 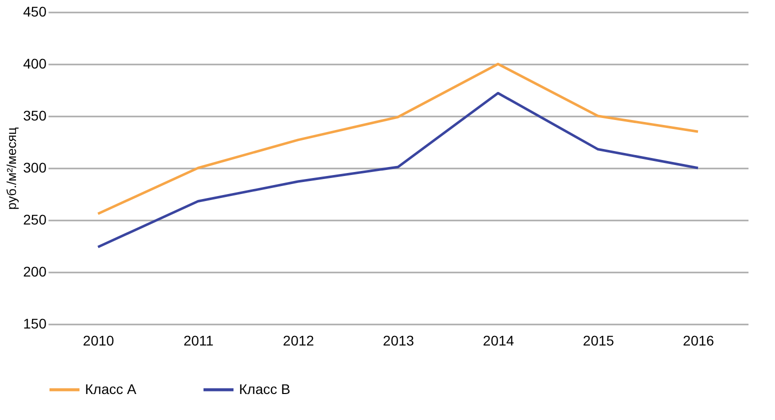 What do you see at coordinates (35, 116) in the screenshot?
I see `y-tick-label: 350` at bounding box center [35, 116].